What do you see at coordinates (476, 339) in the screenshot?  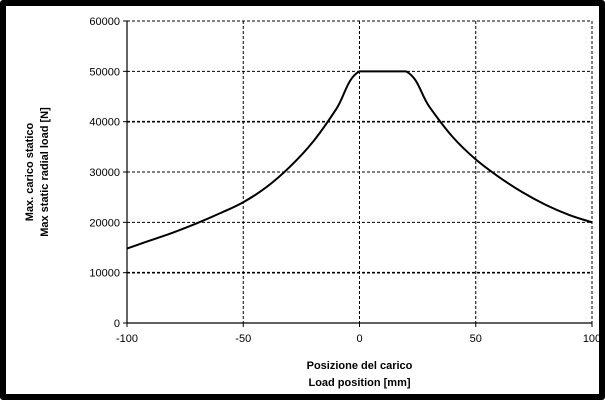 I see `x-tick-label-50: 50` at bounding box center [476, 339].